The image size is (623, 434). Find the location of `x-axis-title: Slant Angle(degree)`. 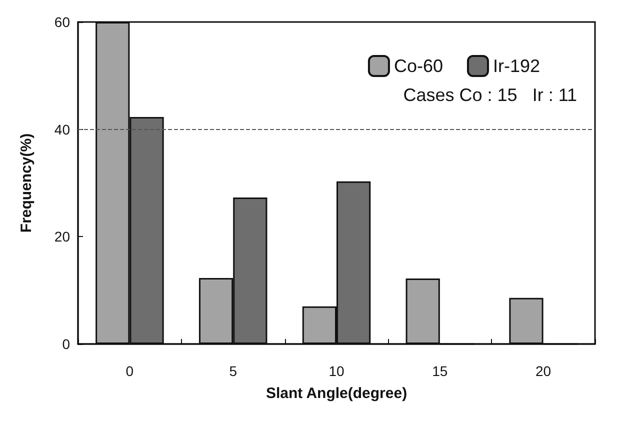

x-axis-title: Slant Angle(degree) is located at coordinates (337, 393).